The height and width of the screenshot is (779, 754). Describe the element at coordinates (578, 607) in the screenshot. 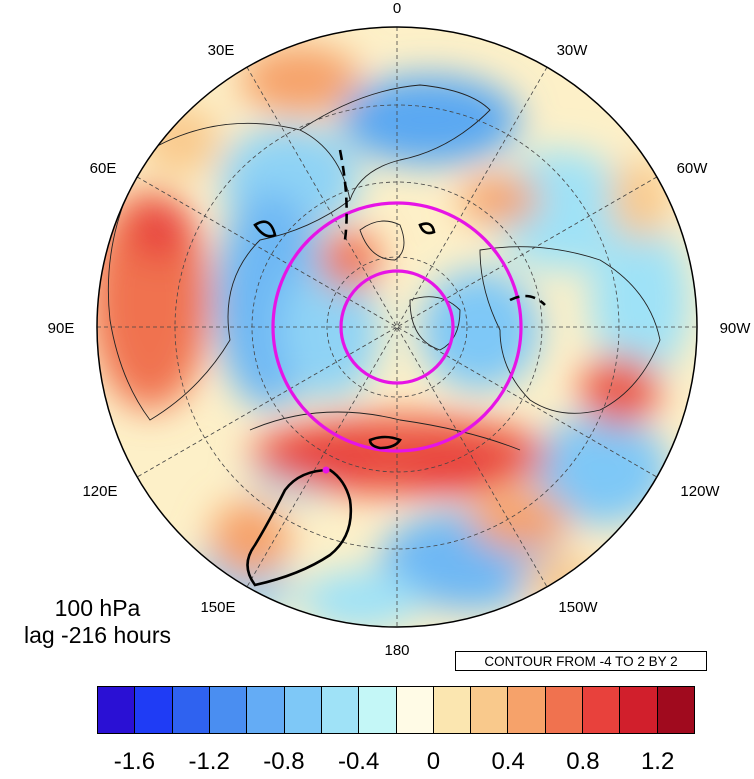

I see `lon-label: 150W` at that location.